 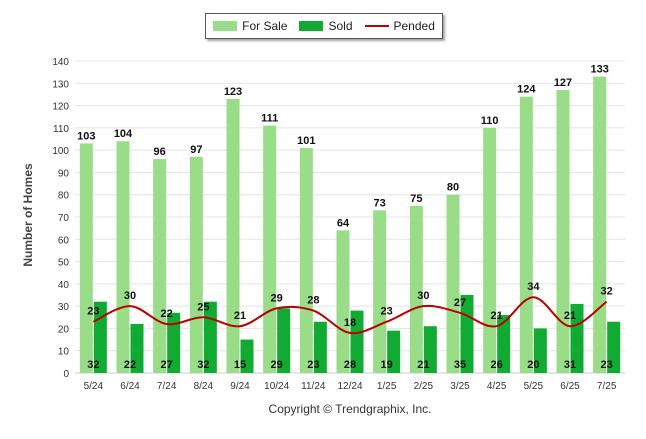 What do you see at coordinates (343, 223) in the screenshot?
I see `data-label-for-sale: 64` at bounding box center [343, 223].